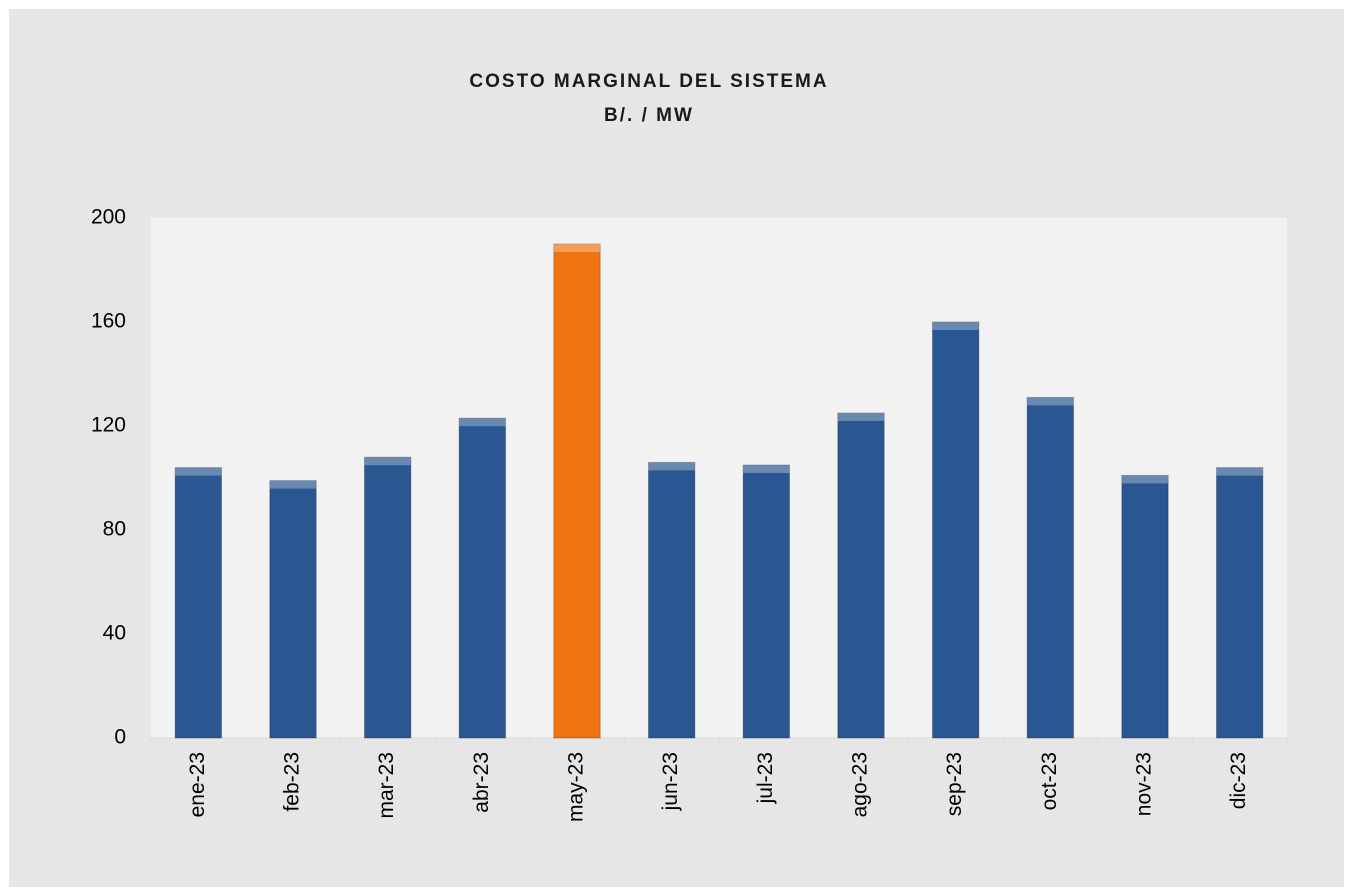  What do you see at coordinates (670, 781) in the screenshot?
I see `x-tick-label: jun-23` at bounding box center [670, 781].